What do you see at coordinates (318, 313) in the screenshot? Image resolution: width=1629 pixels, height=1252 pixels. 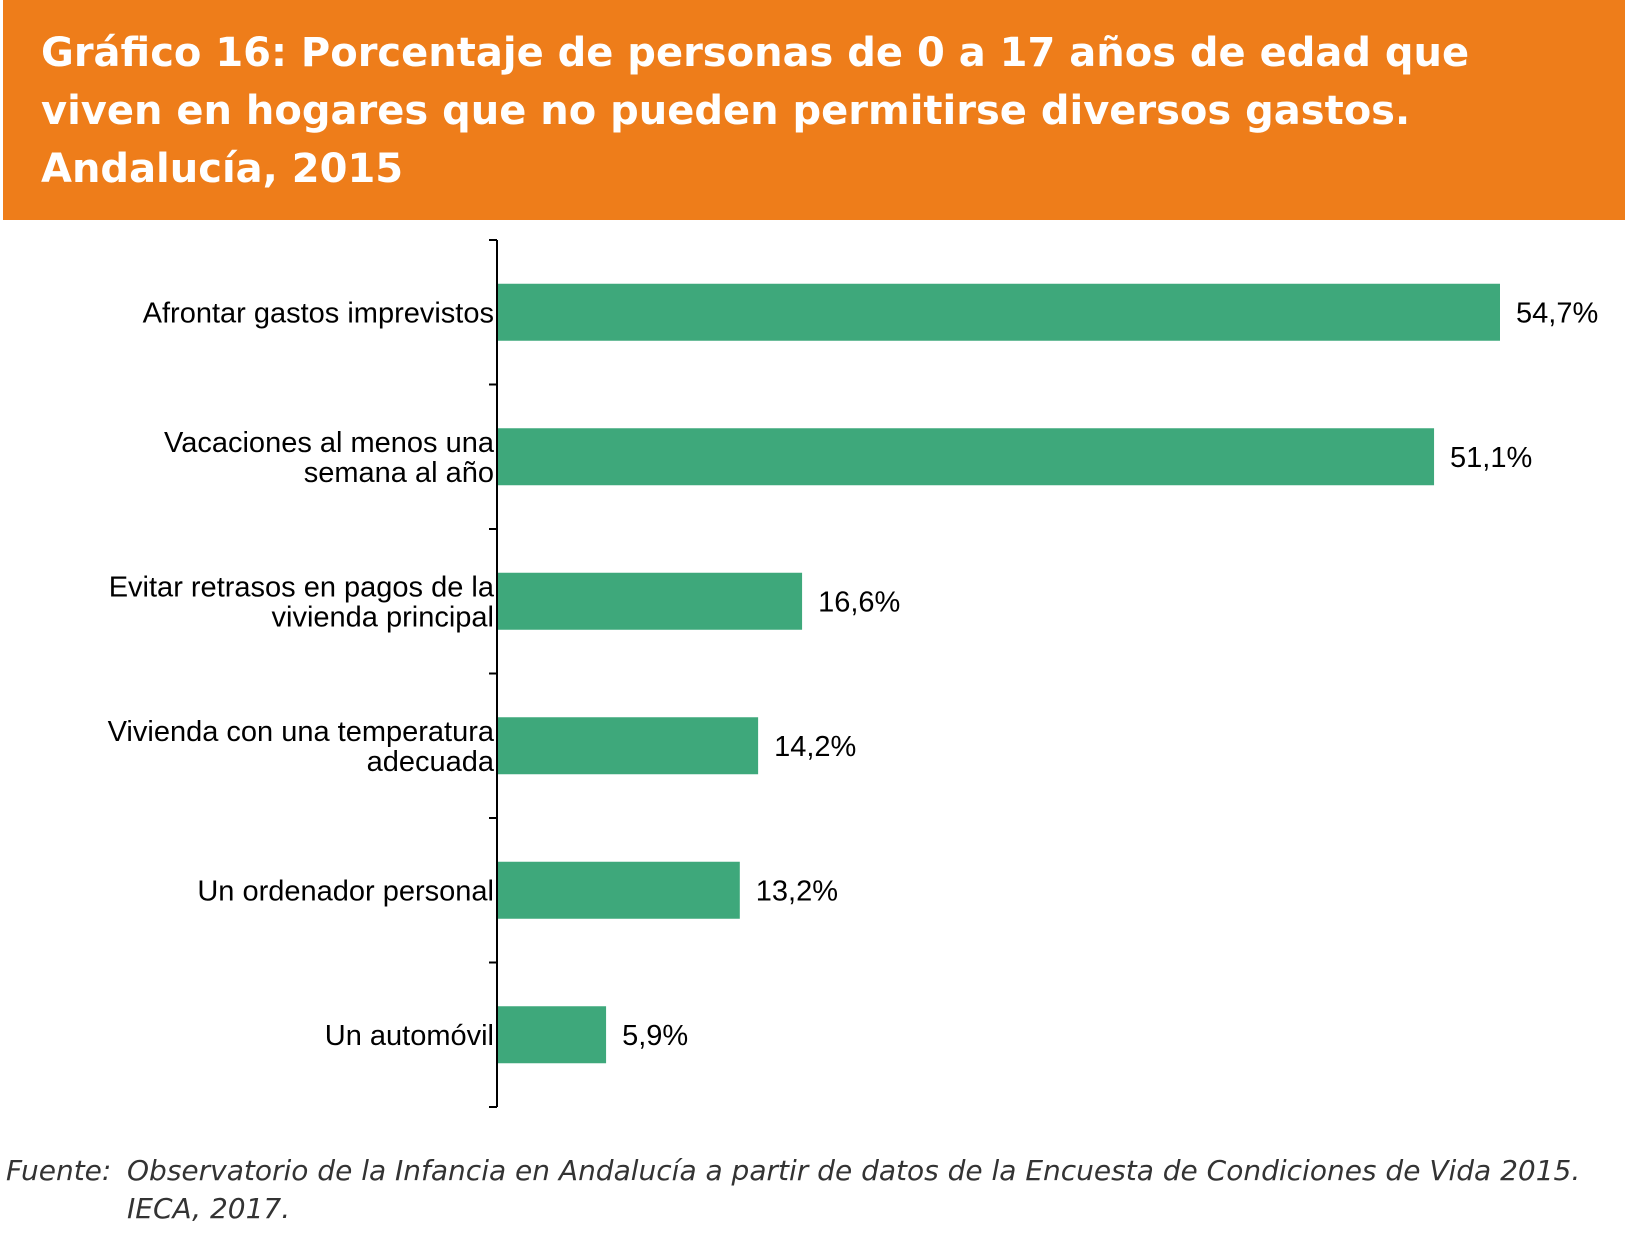 I see `category-label: Afrontar gastos imprevistos` at bounding box center [318, 313].